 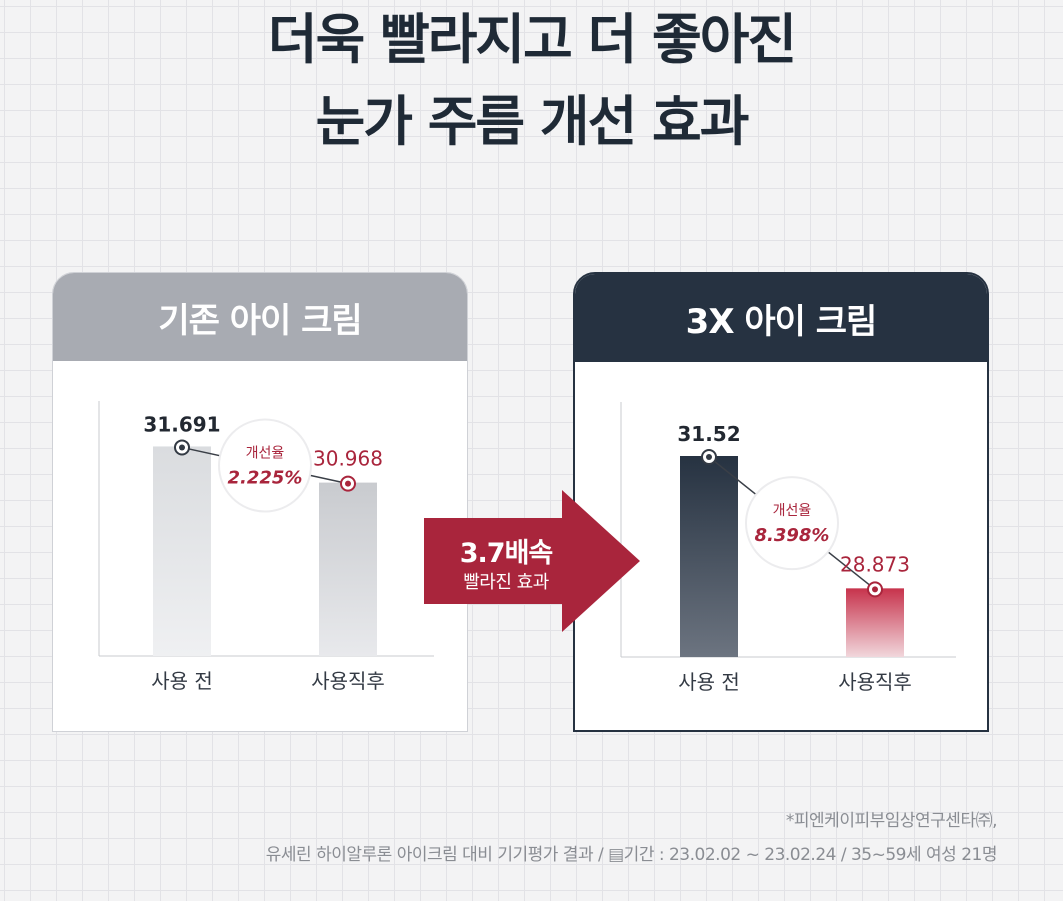 What do you see at coordinates (265, 478) in the screenshot?
I see `improvement-value: 2.225%` at bounding box center [265, 478].